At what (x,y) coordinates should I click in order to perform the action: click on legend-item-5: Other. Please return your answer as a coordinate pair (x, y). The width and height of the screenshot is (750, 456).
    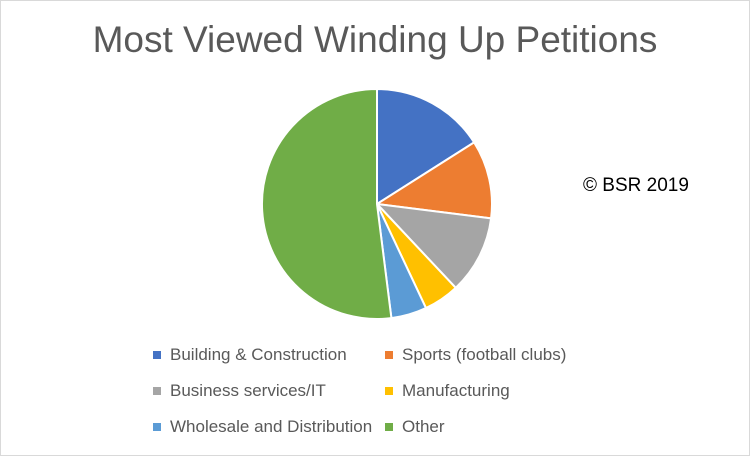
    Looking at the image, I should click on (415, 427).